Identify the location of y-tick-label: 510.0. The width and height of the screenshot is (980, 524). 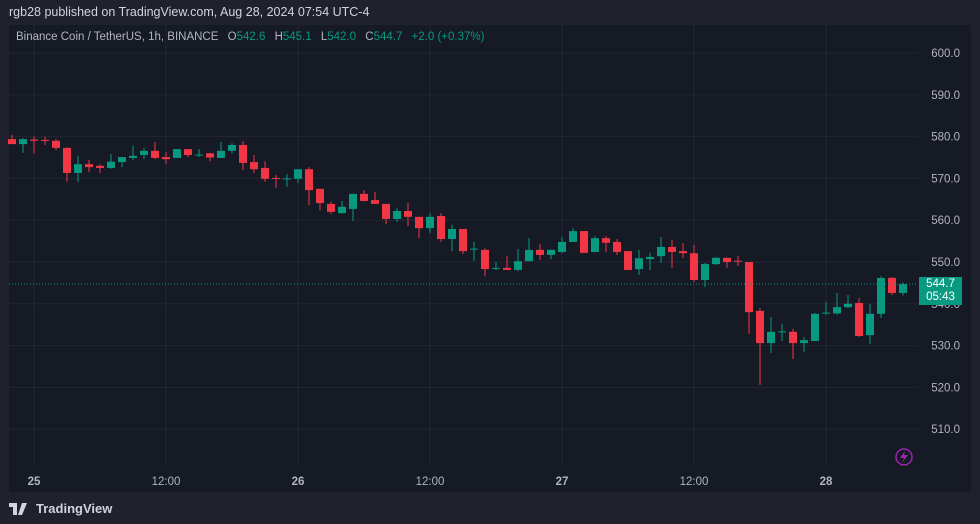
(945, 430).